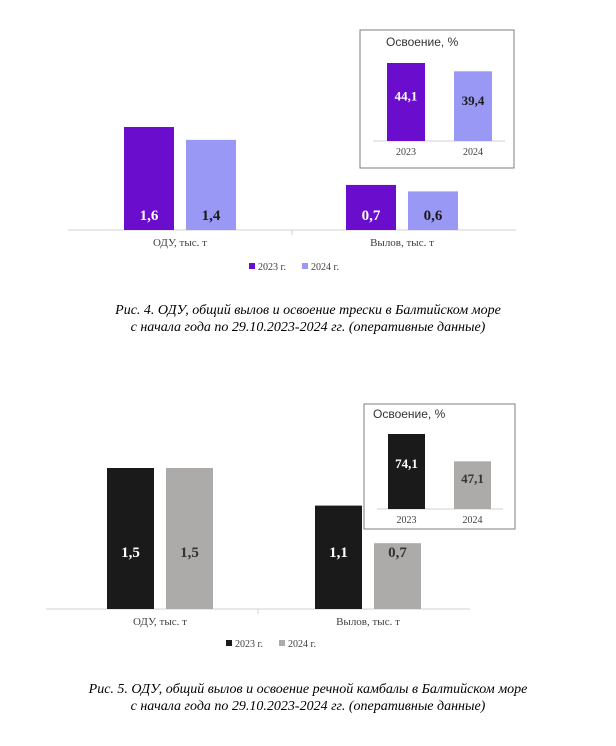 Image resolution: width=616 pixels, height=746 pixels. What do you see at coordinates (439, 466) in the screenshot?
I see `inset-chart-frame` at bounding box center [439, 466].